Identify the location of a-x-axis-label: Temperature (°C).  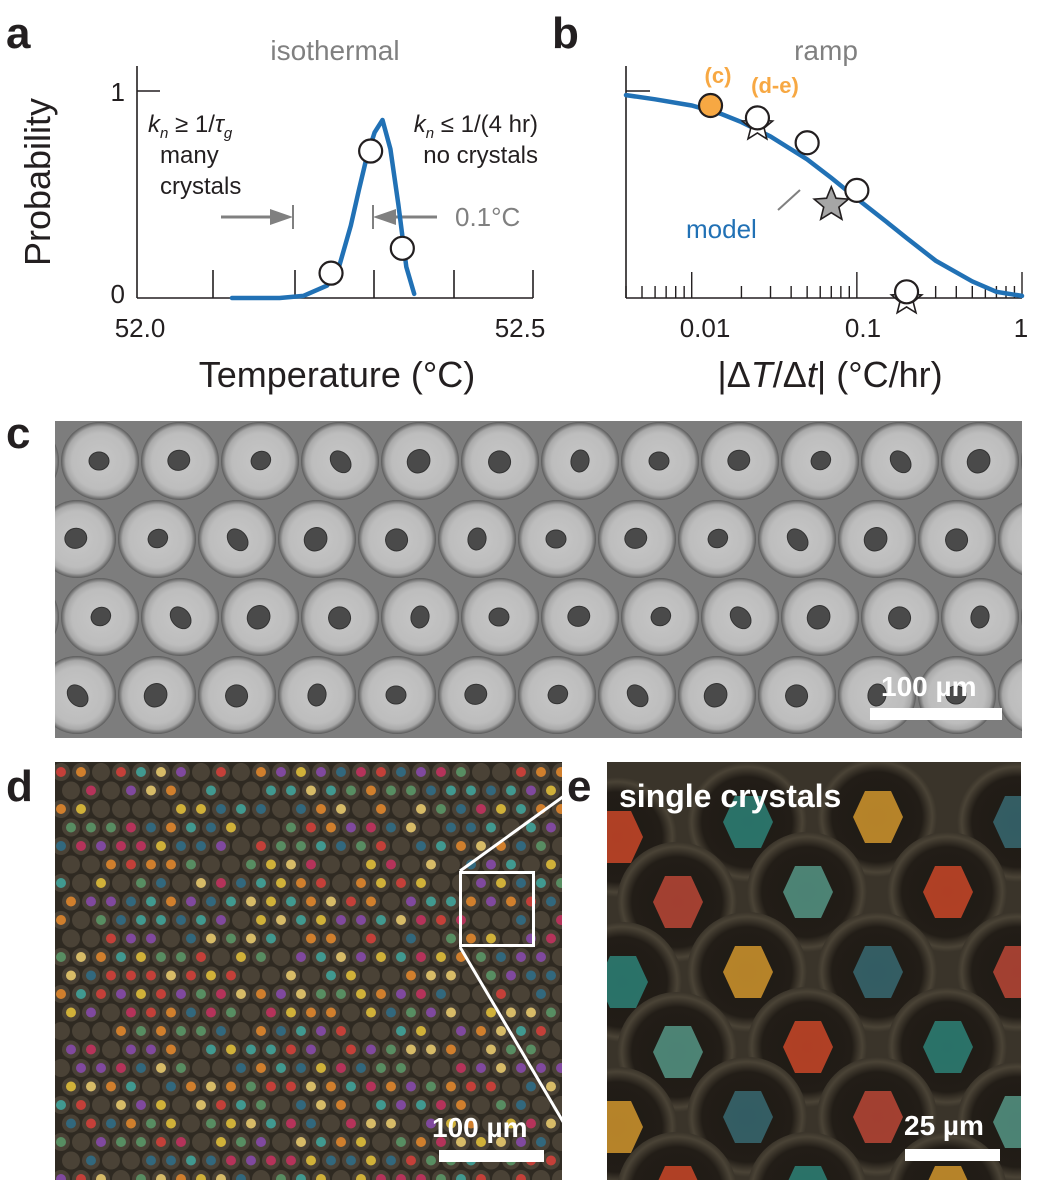
(337, 374).